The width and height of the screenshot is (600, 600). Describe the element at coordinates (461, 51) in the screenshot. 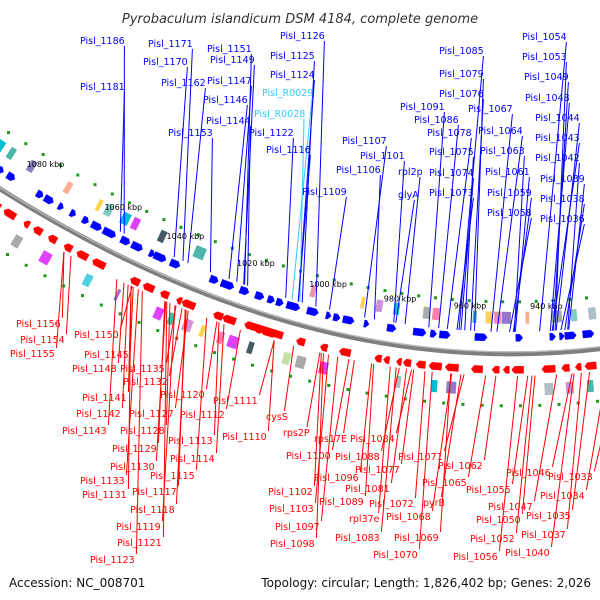

I see `gene-label-pisl_1085: Pisl_1085` at that location.